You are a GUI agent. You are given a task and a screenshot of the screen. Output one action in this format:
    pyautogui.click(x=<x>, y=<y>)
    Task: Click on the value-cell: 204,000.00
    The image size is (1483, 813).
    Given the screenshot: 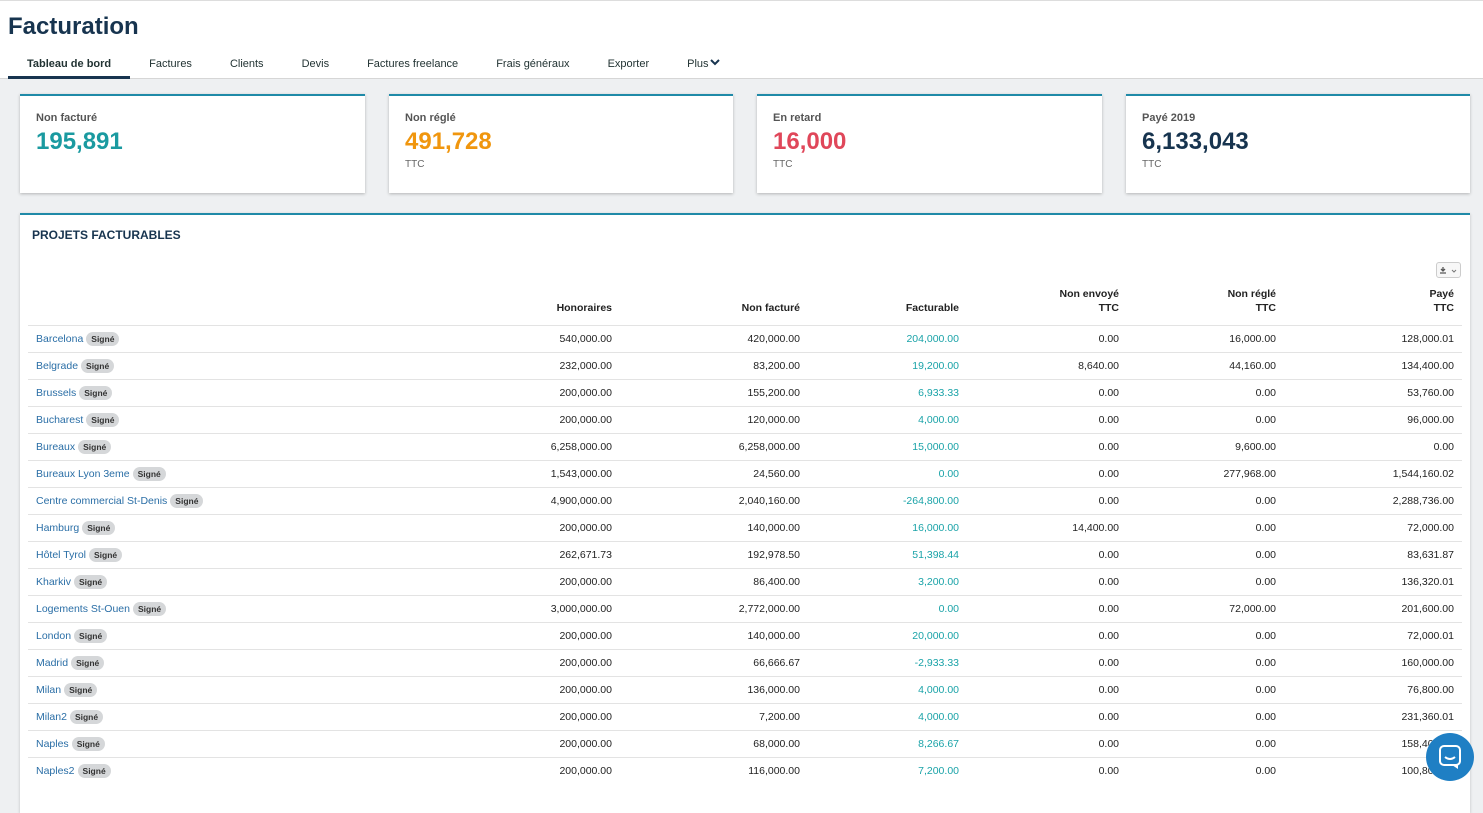 What is the action you would take?
    pyautogui.click(x=879, y=338)
    